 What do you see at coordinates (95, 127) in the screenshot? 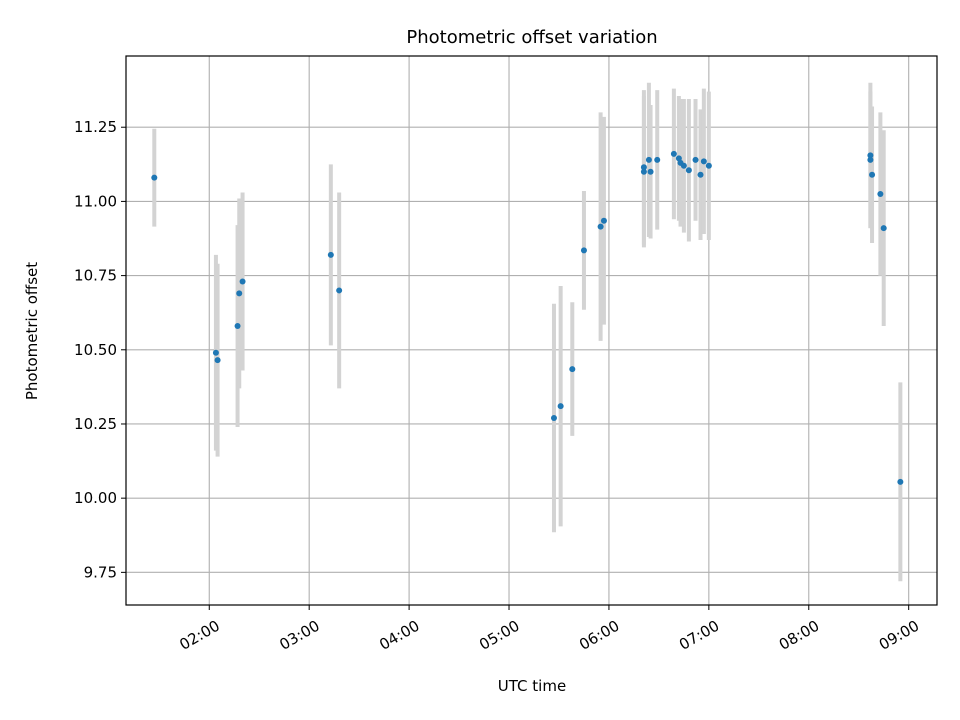
I see `y-tick-label: 11.25` at bounding box center [95, 127].